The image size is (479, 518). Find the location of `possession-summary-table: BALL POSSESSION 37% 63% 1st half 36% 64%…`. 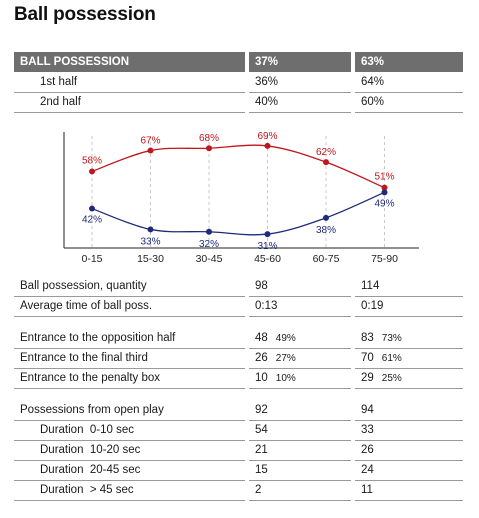

possession-summary-table: BALL POSSESSION 37% 63% 1st half 36% 64%… is located at coordinates (238, 82).